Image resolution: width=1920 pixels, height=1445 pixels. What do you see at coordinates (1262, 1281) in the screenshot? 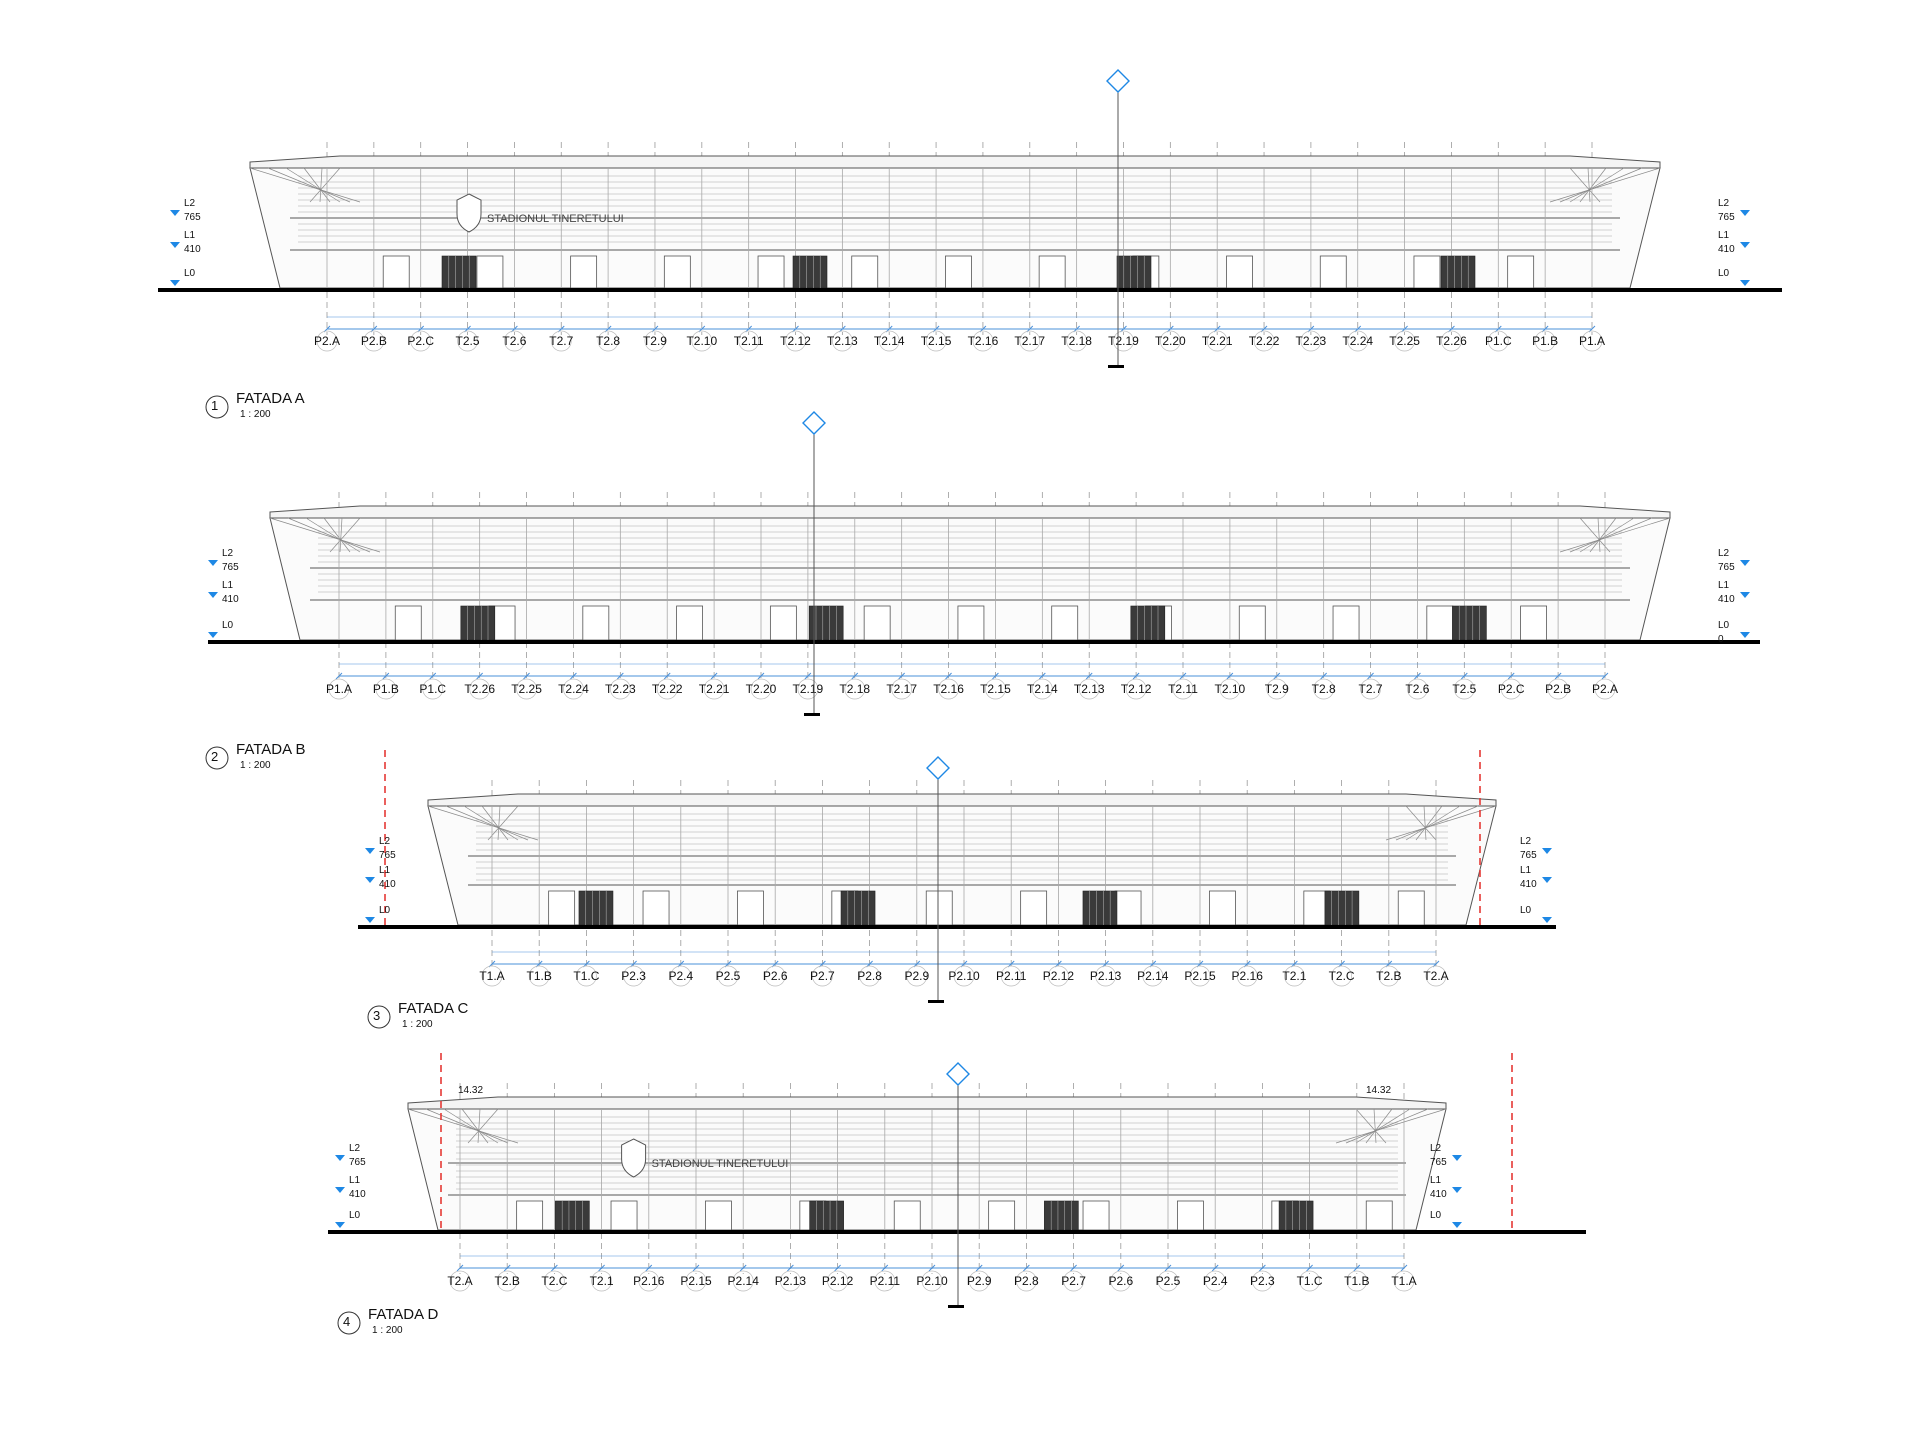
I see `grid-label: P2.3` at bounding box center [1262, 1281].